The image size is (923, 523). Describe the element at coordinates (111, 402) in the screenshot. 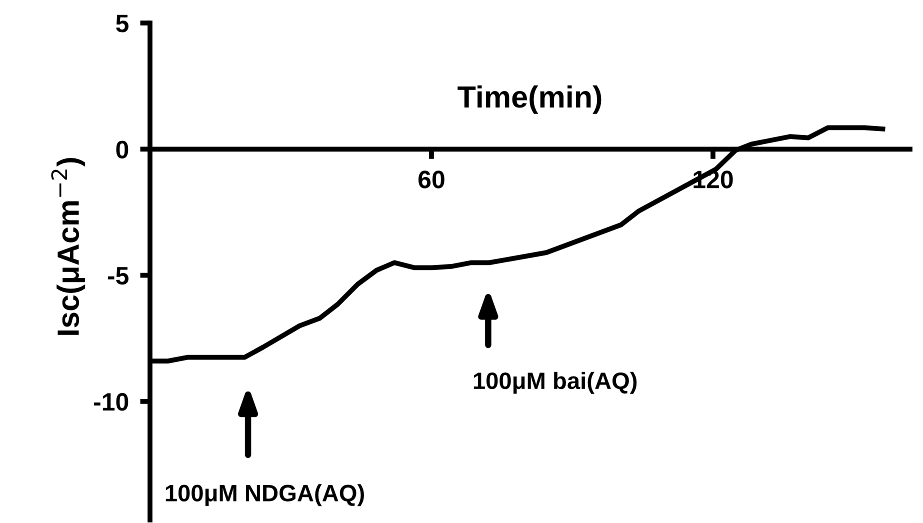

I see `y-tick-label: -10` at that location.